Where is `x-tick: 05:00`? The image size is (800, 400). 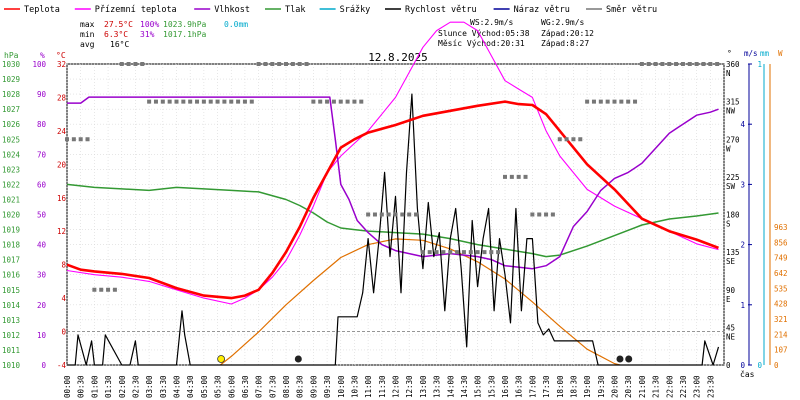
x-tick: 05:00 is located at coordinates (204, 386).